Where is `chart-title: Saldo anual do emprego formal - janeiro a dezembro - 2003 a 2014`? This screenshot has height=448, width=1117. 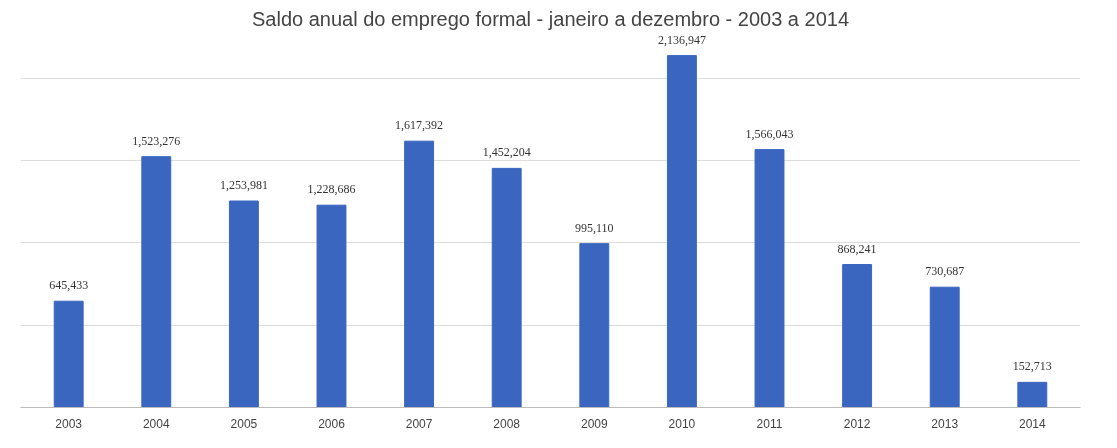
chart-title: Saldo anual do emprego formal - janeiro a dezembro - 2003 a 2014 is located at coordinates (550, 18).